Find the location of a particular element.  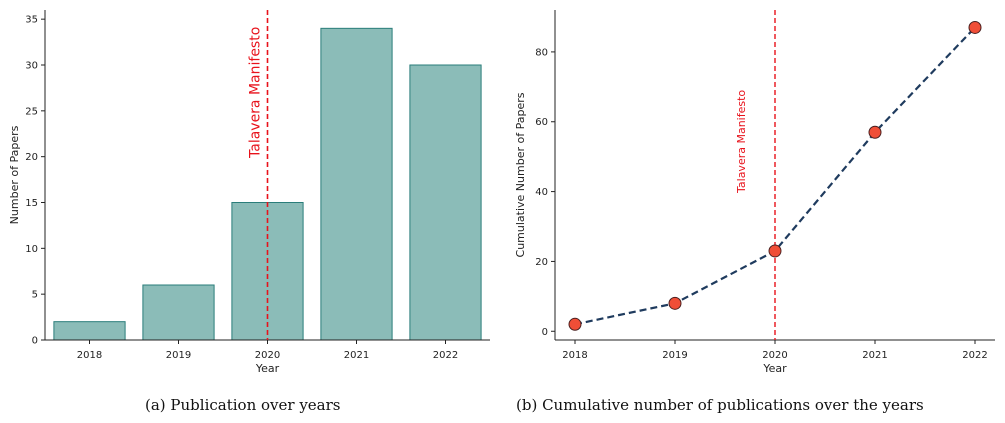

y-tick-label: 25 is located at coordinates (31, 111).